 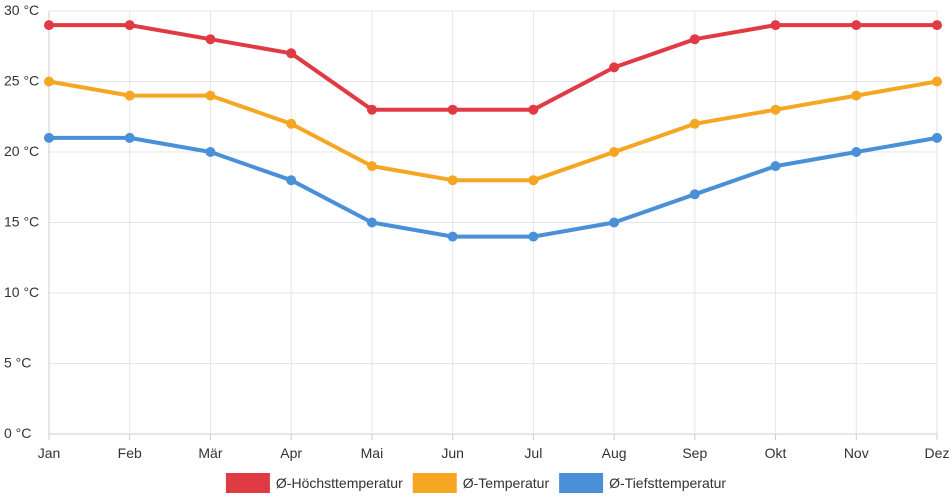 I want to click on legend-label: Ø-Tiefsttemperatur, so click(x=667, y=483).